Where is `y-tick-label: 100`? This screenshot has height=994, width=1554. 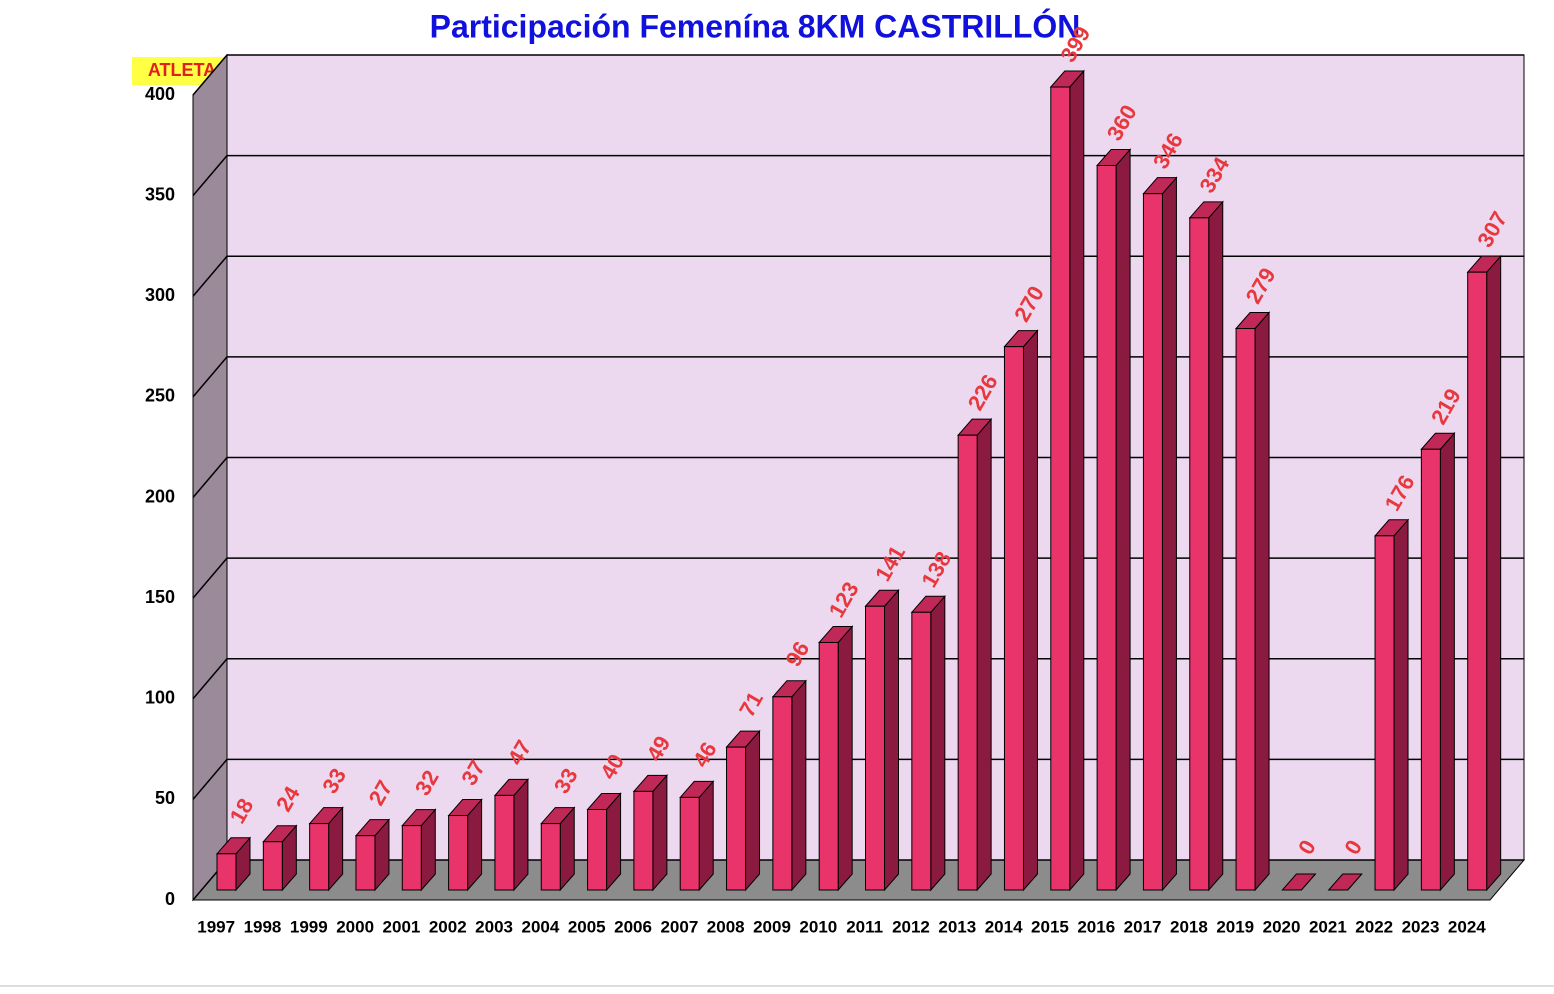
y-tick-label: 100 is located at coordinates (160, 698).